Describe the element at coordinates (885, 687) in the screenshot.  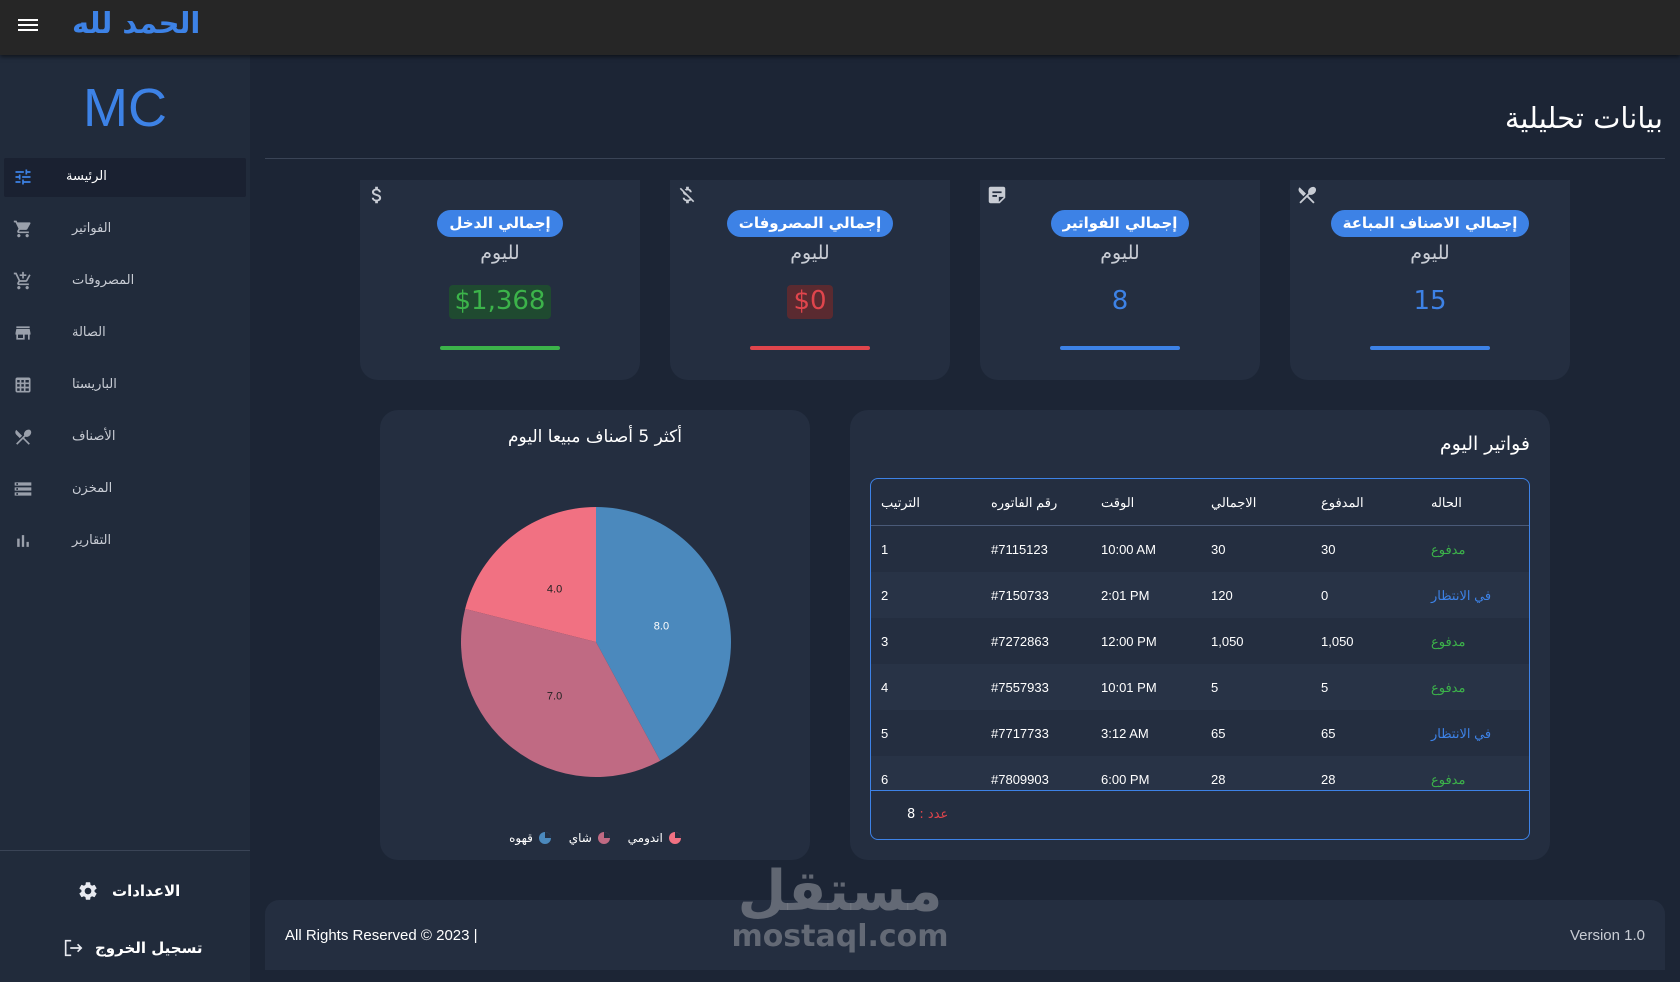
I see `cell-rank: 4` at that location.